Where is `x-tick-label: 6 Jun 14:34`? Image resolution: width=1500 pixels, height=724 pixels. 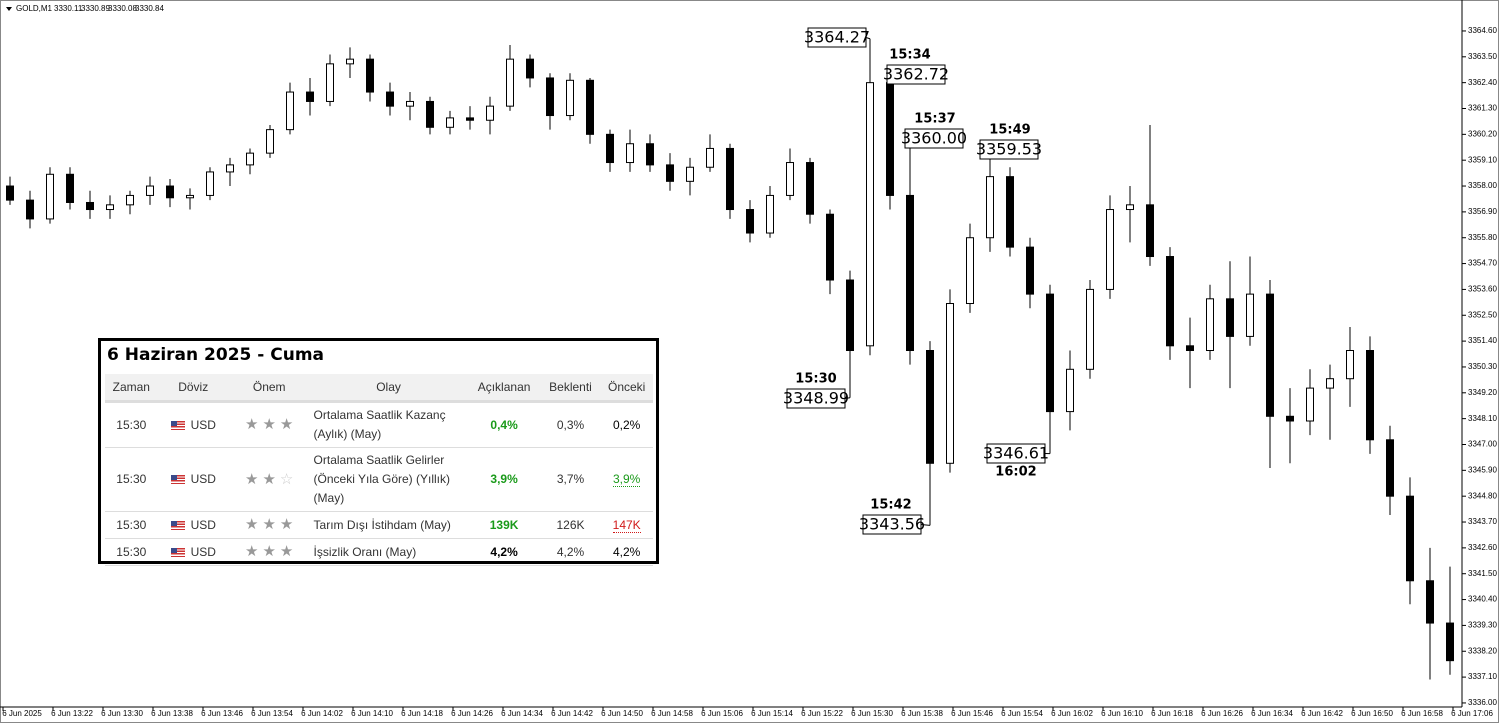
x-tick-label: 6 Jun 14:34 is located at coordinates (522, 713).